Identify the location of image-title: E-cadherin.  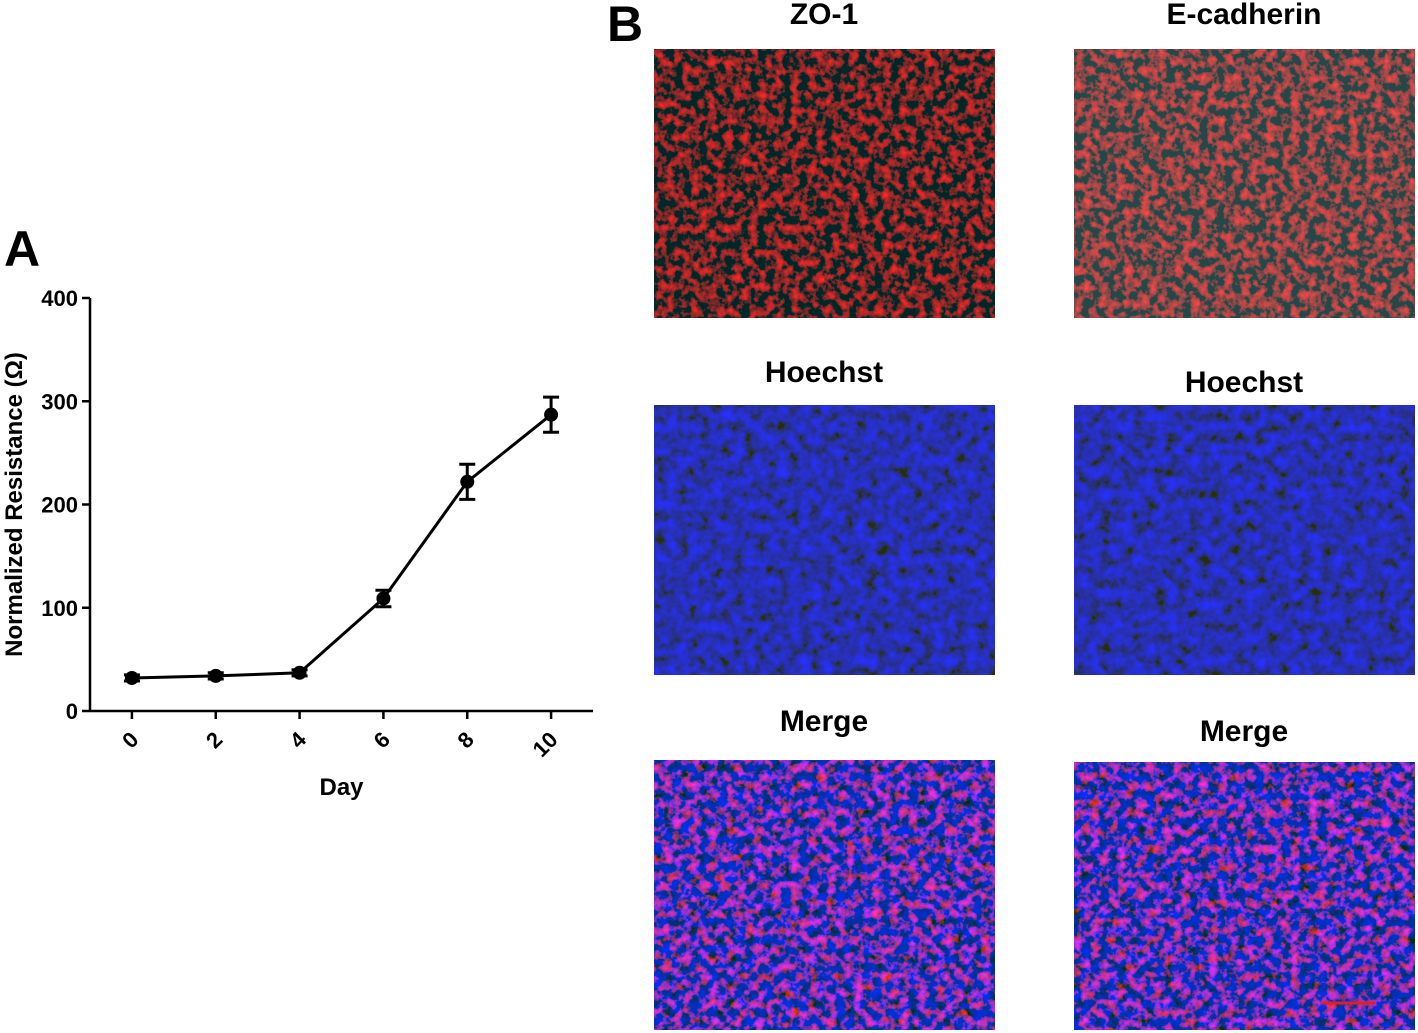
(1243, 15).